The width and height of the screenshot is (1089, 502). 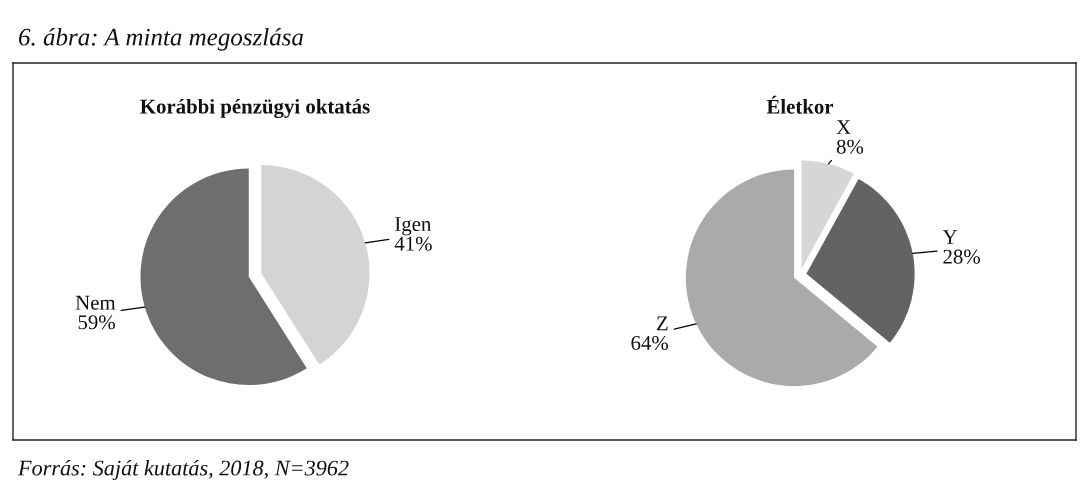 I want to click on slice-label: Nem, so click(x=95, y=302).